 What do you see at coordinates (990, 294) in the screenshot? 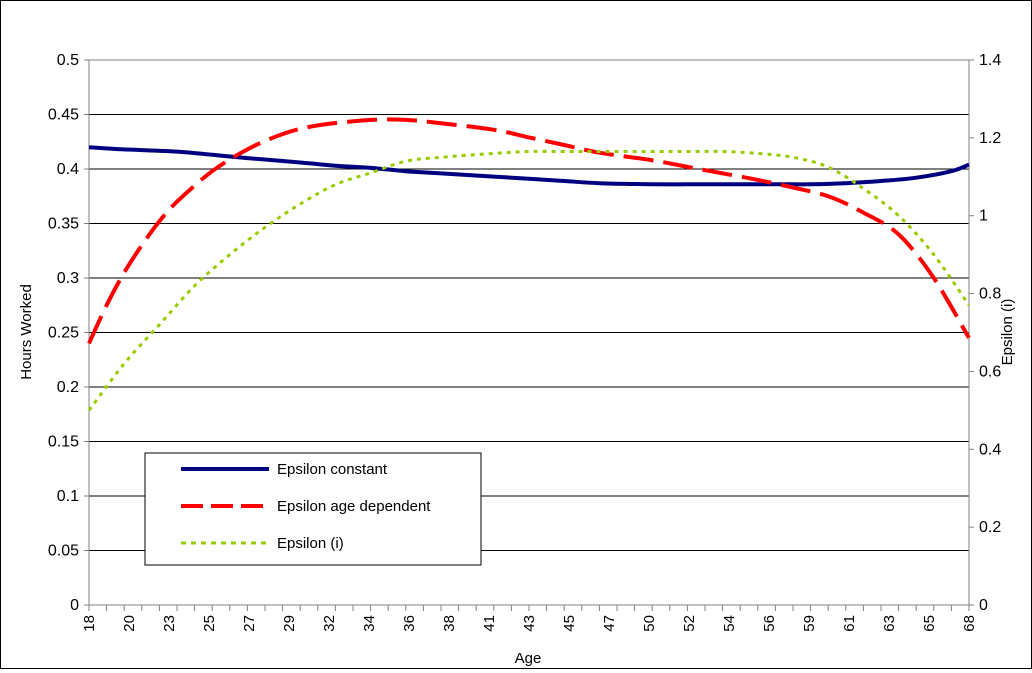
I see `y2-tick-label: 0.8` at bounding box center [990, 294].